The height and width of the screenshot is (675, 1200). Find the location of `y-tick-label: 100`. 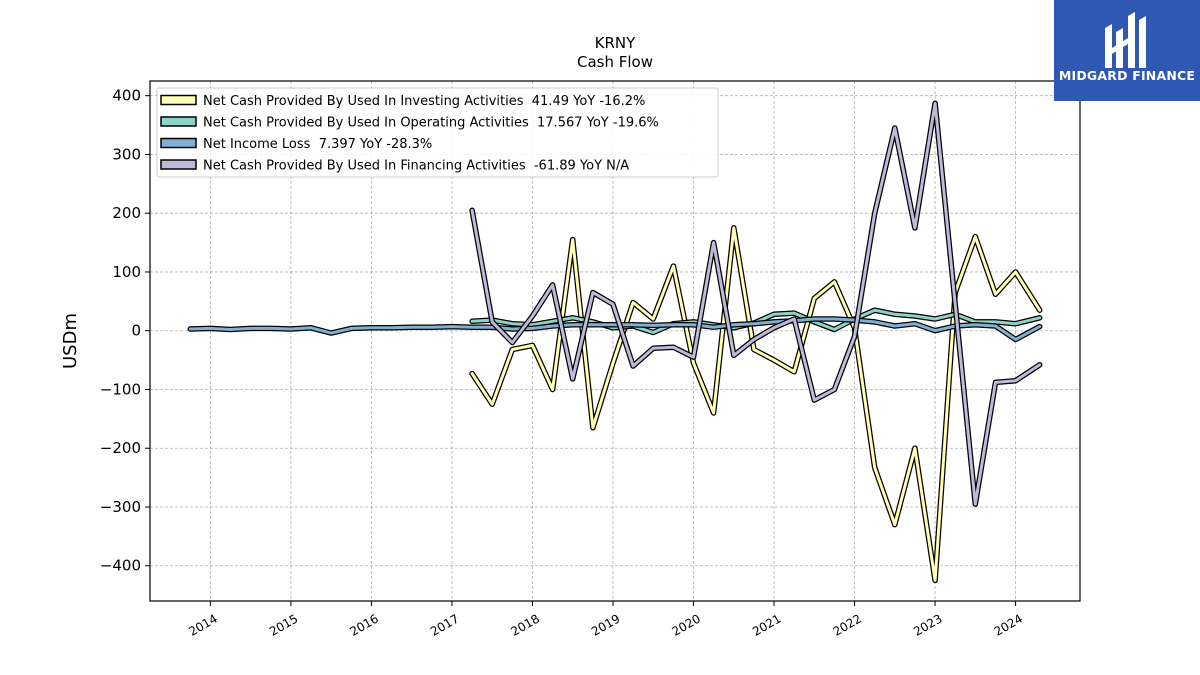

y-tick-label: 100 is located at coordinates (126, 272).